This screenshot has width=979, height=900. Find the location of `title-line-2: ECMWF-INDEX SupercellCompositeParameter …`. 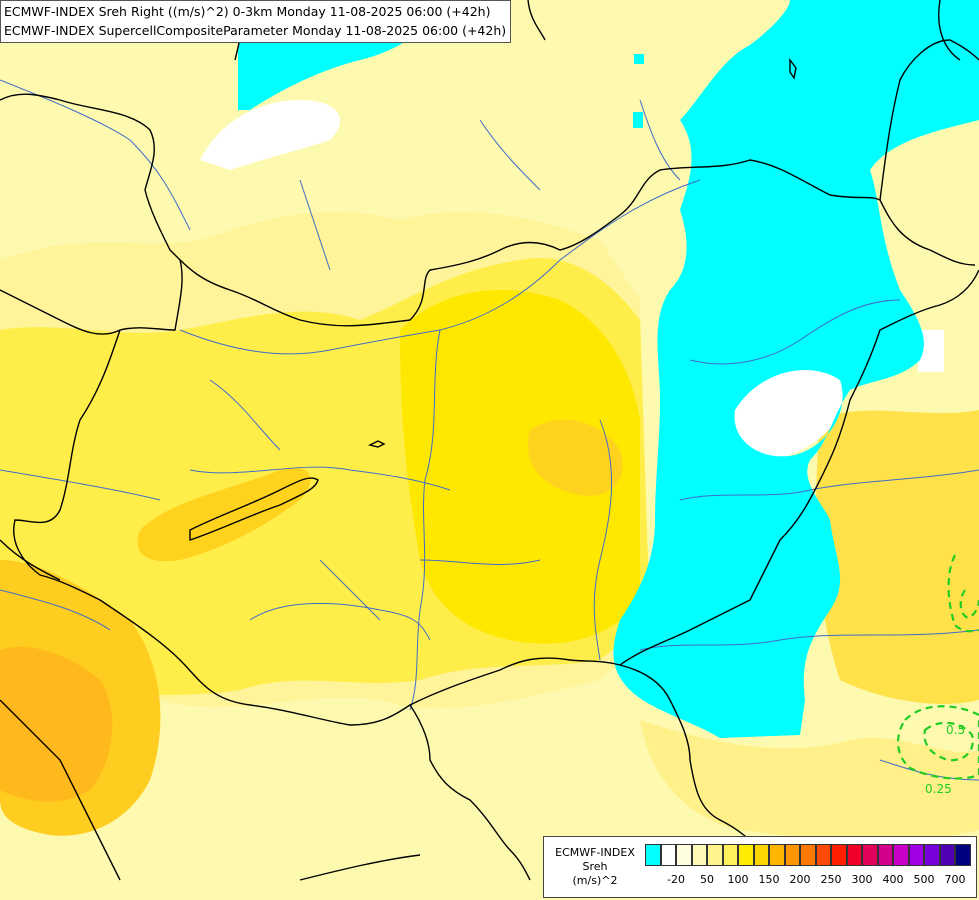

title-line-2: ECMWF-INDEX SupercellCompositeParameter … is located at coordinates (255, 30).